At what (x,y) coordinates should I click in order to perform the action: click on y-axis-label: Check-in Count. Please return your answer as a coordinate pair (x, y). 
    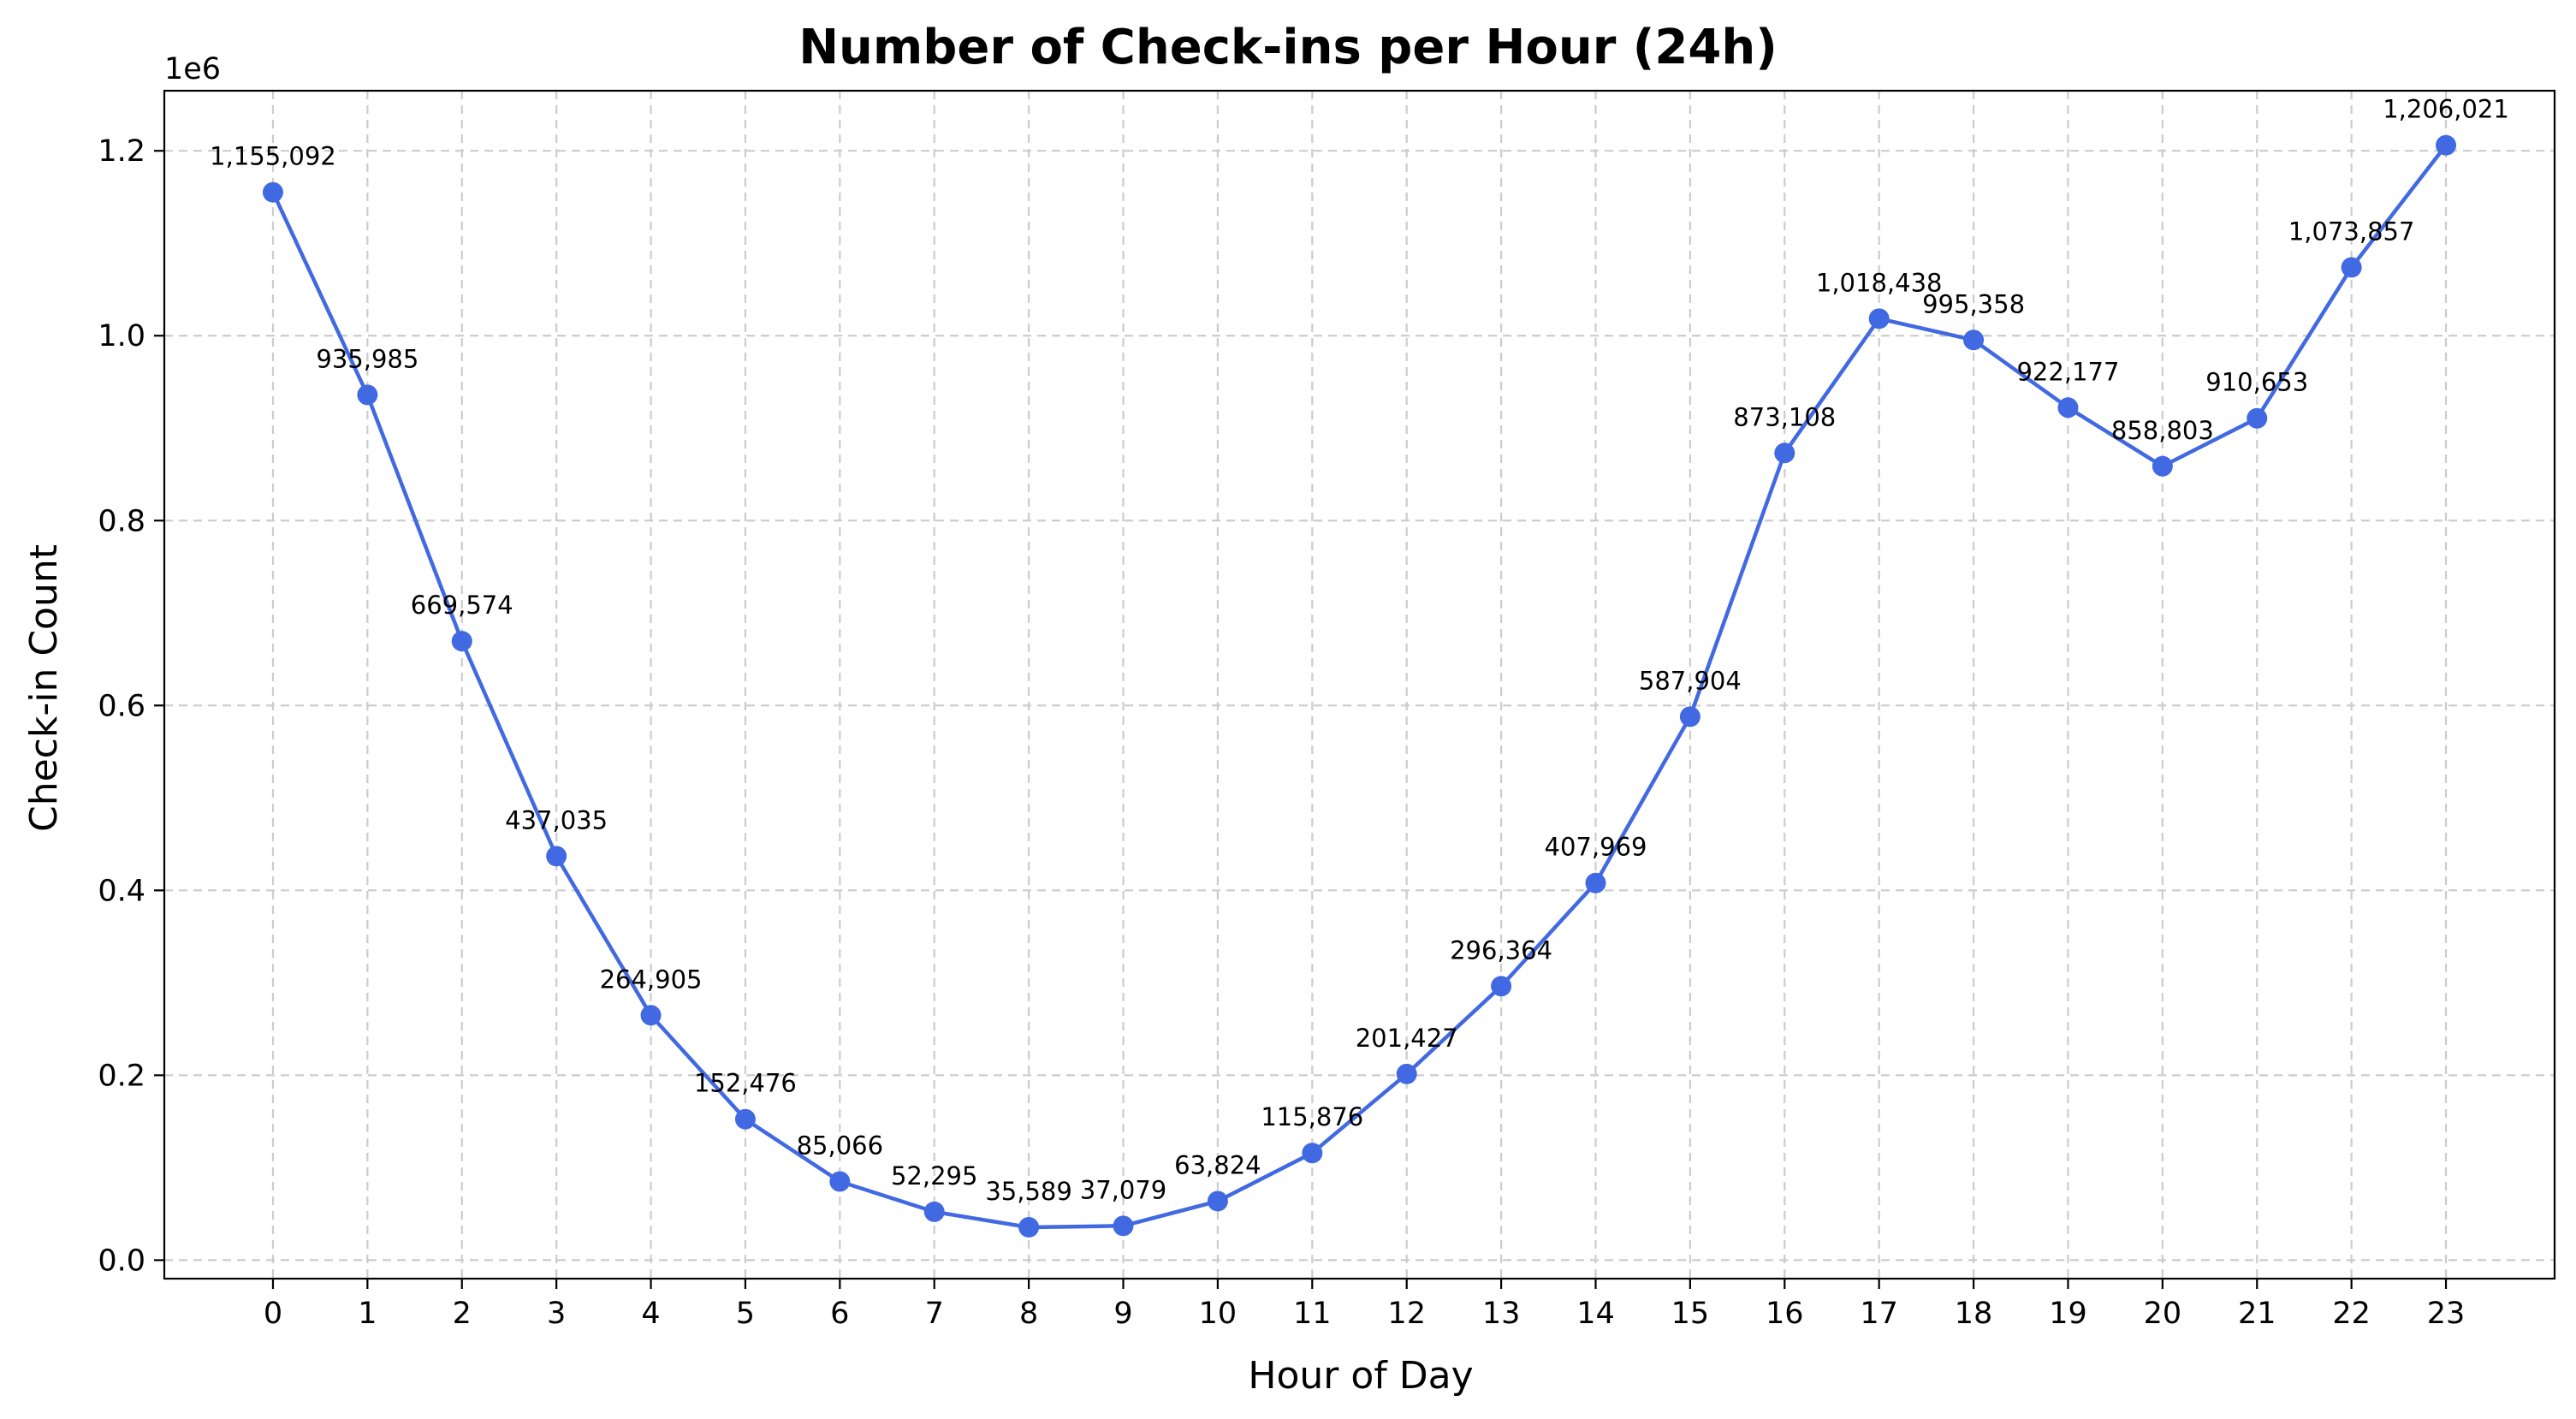
    Looking at the image, I should click on (44, 688).